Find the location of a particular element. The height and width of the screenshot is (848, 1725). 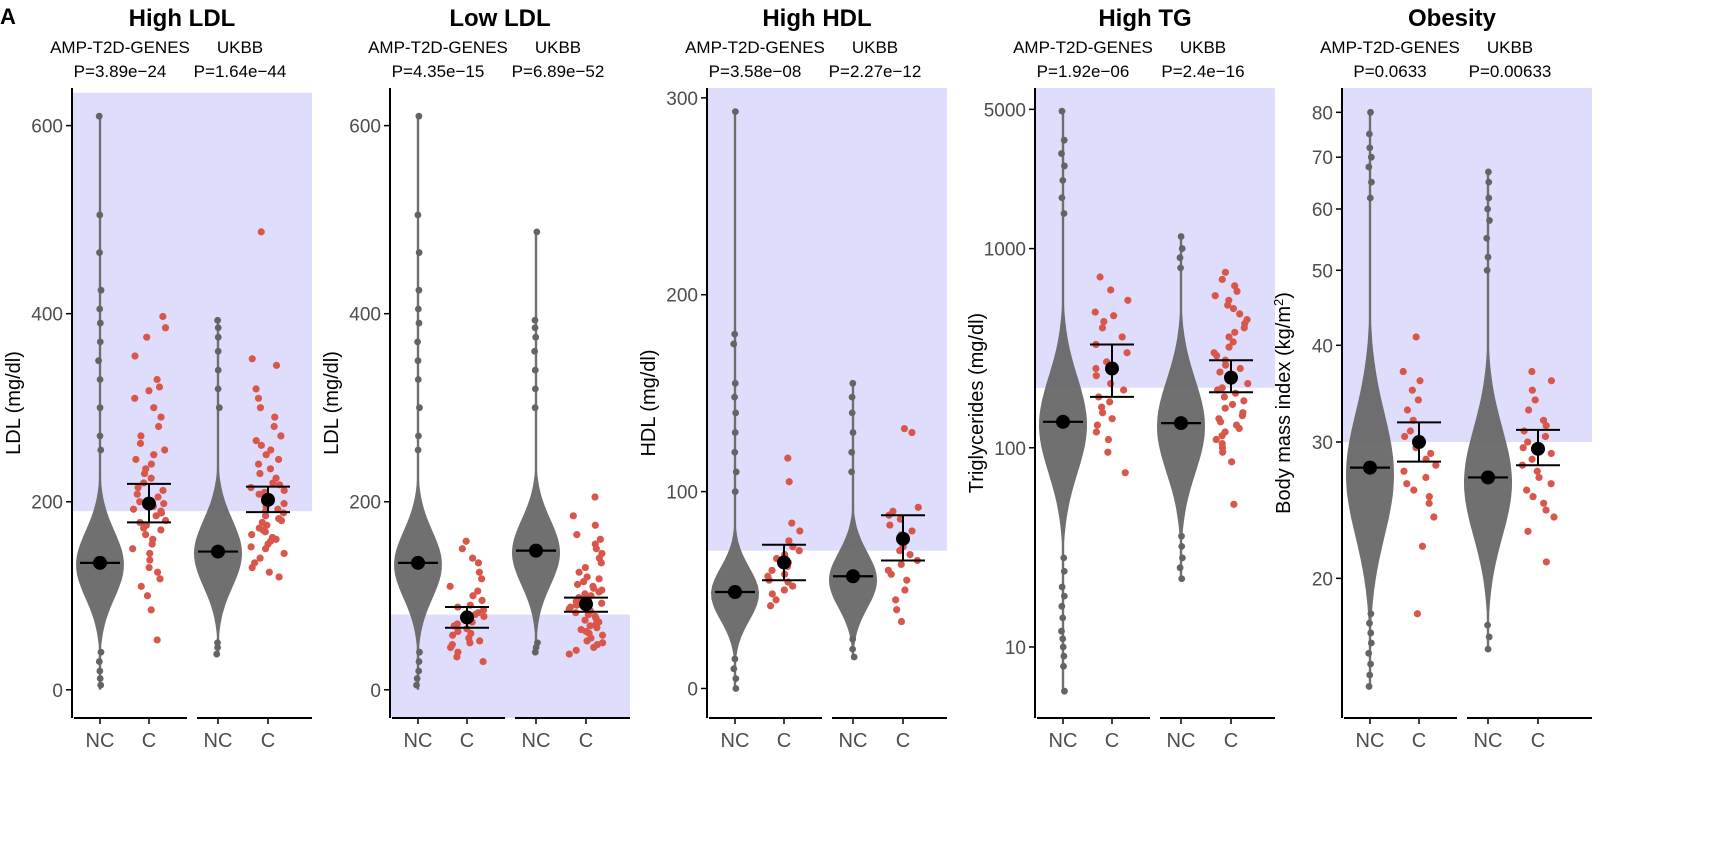

study-label: AMP-T2D-GENES is located at coordinates (1083, 47).